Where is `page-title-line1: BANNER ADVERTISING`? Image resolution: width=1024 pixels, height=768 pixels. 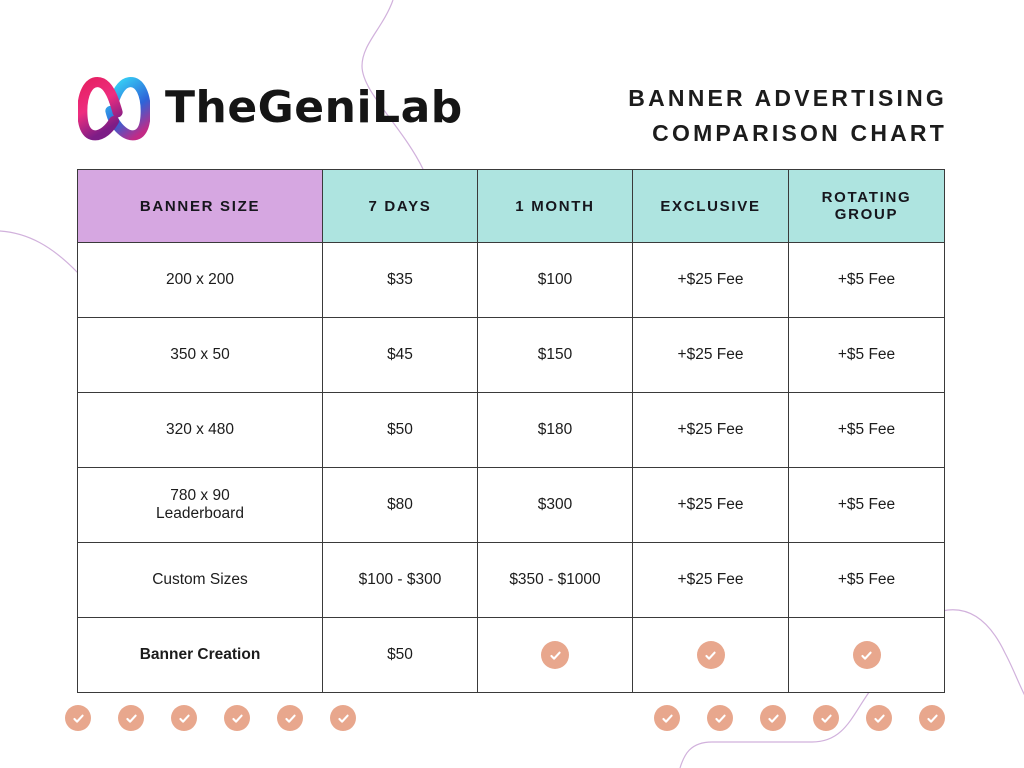
page-title-line1: BANNER ADVERTISING is located at coordinates (787, 98).